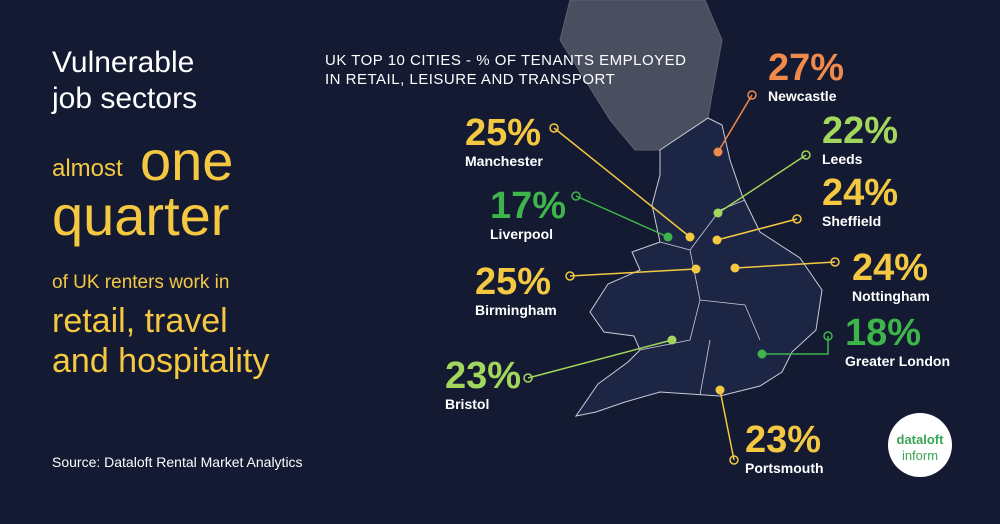 This screenshot has height=524, width=1000. I want to click on city-name: Nottingham, so click(891, 296).